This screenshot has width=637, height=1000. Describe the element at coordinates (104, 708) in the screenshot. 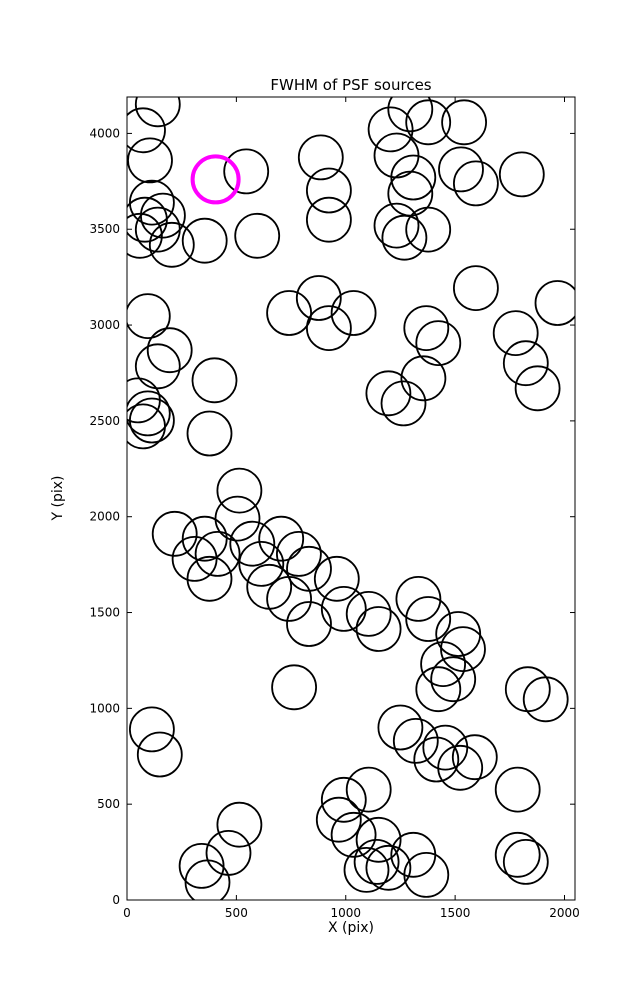

I see `y-tick-label: 1000` at that location.